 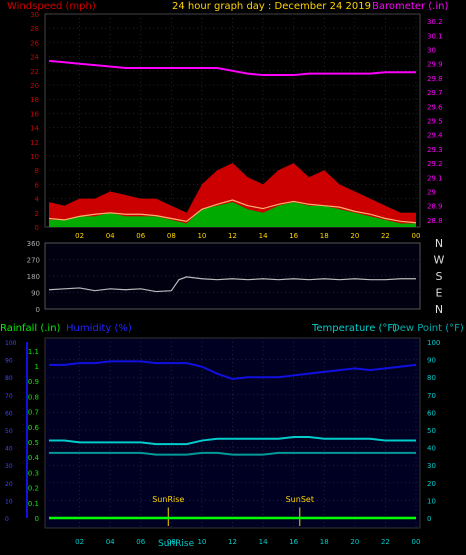 What do you see at coordinates (37, 185) in the screenshot?
I see `windspeed-tick-label: 6` at bounding box center [37, 185].